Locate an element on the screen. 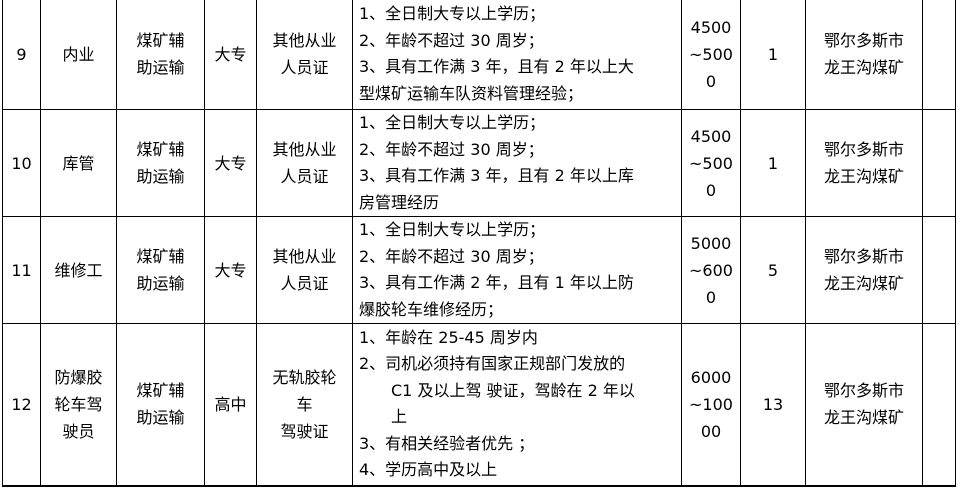 Image resolution: width=961 pixels, height=490 pixels. certificate-cell-line: 车 is located at coordinates (304, 404).